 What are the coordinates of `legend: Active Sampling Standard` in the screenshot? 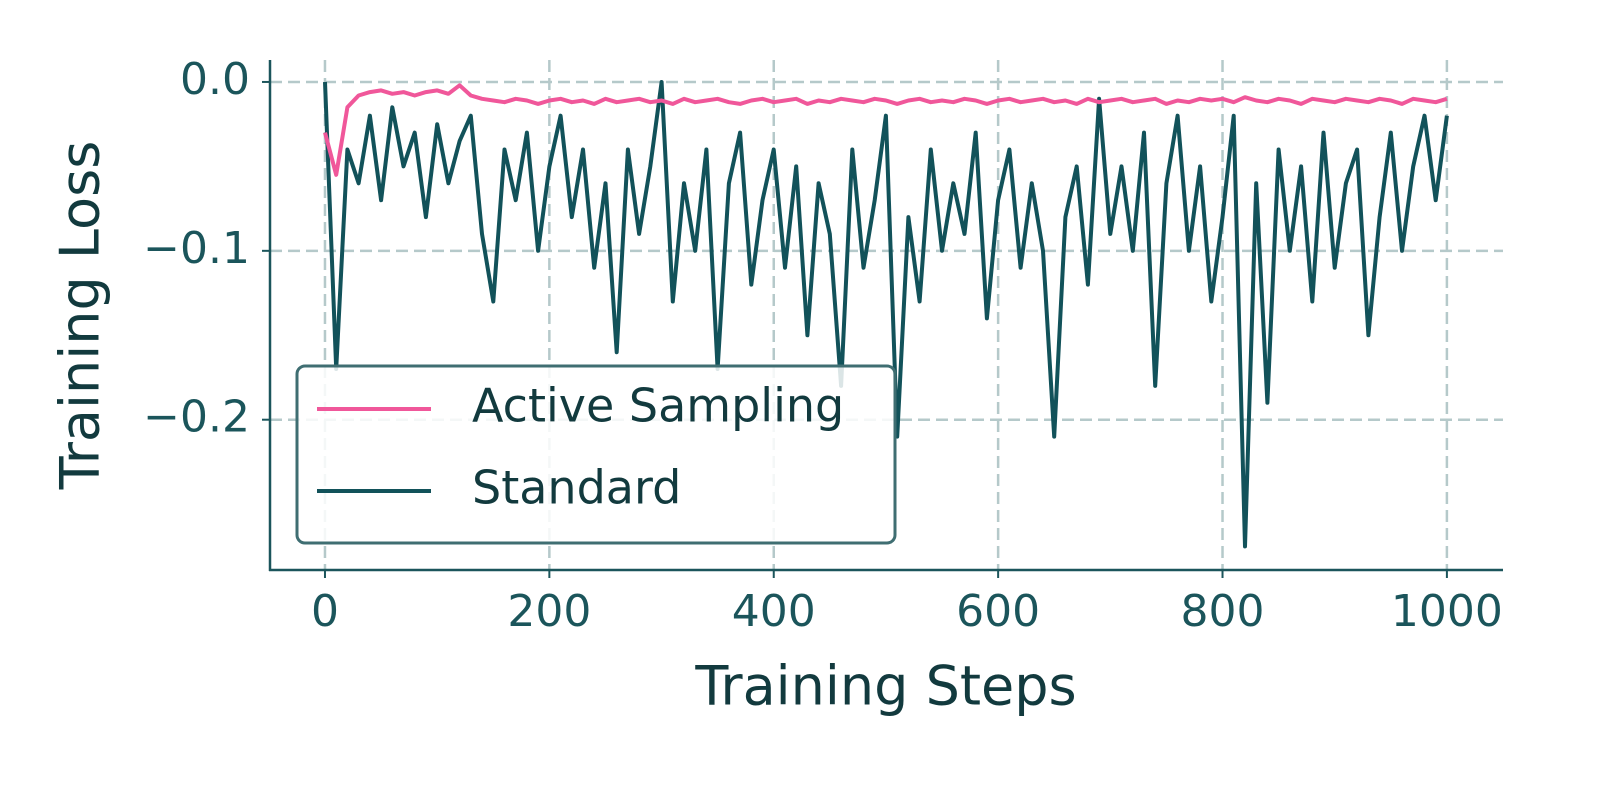 It's located at (596, 454).